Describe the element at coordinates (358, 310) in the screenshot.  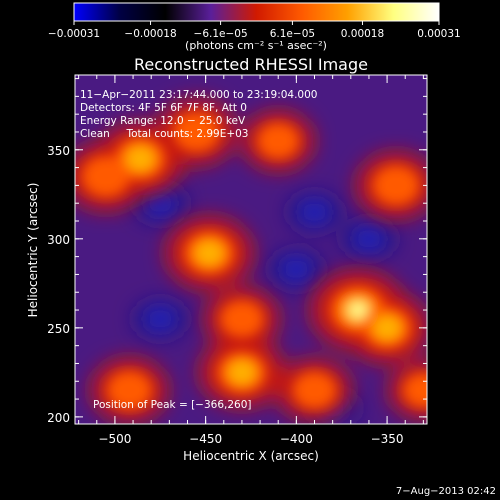
I see `peak-source` at that location.